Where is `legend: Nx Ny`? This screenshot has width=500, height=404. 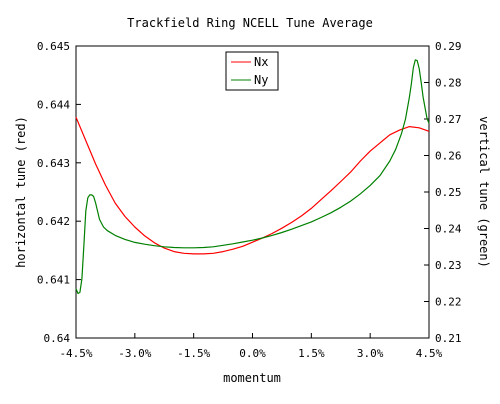
legend: Nx Ny is located at coordinates (252, 71).